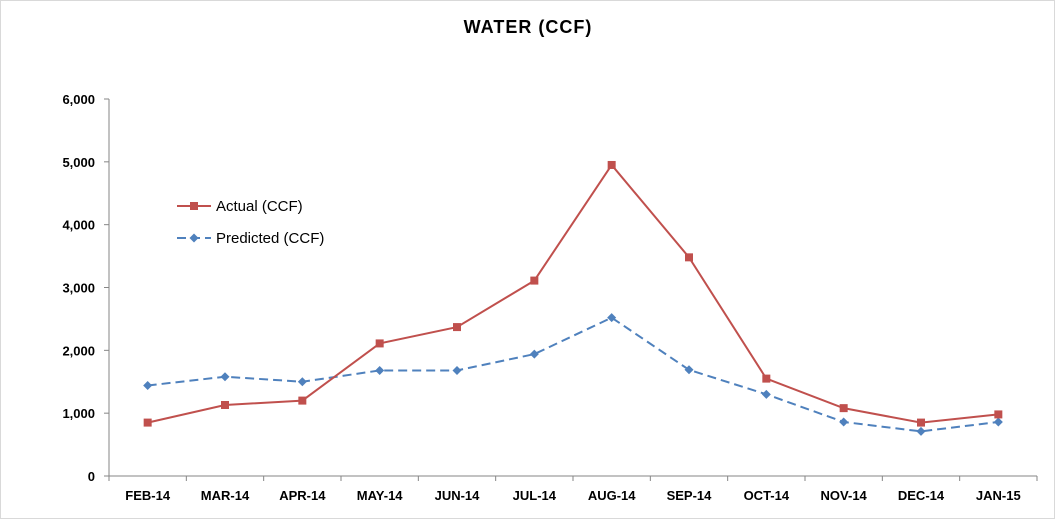 Image resolution: width=1055 pixels, height=519 pixels. Describe the element at coordinates (148, 495) in the screenshot. I see `x-tick-label: FEB-14` at that location.